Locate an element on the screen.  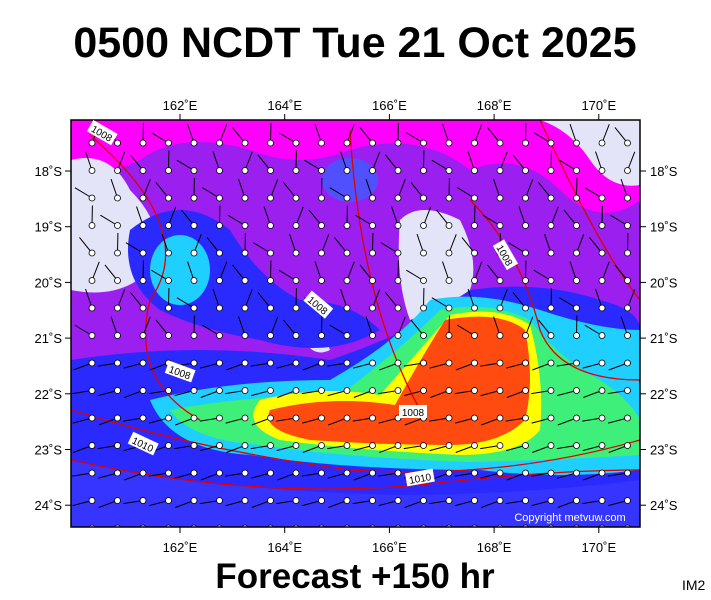
lon-label: 170˚E is located at coordinates (598, 105).